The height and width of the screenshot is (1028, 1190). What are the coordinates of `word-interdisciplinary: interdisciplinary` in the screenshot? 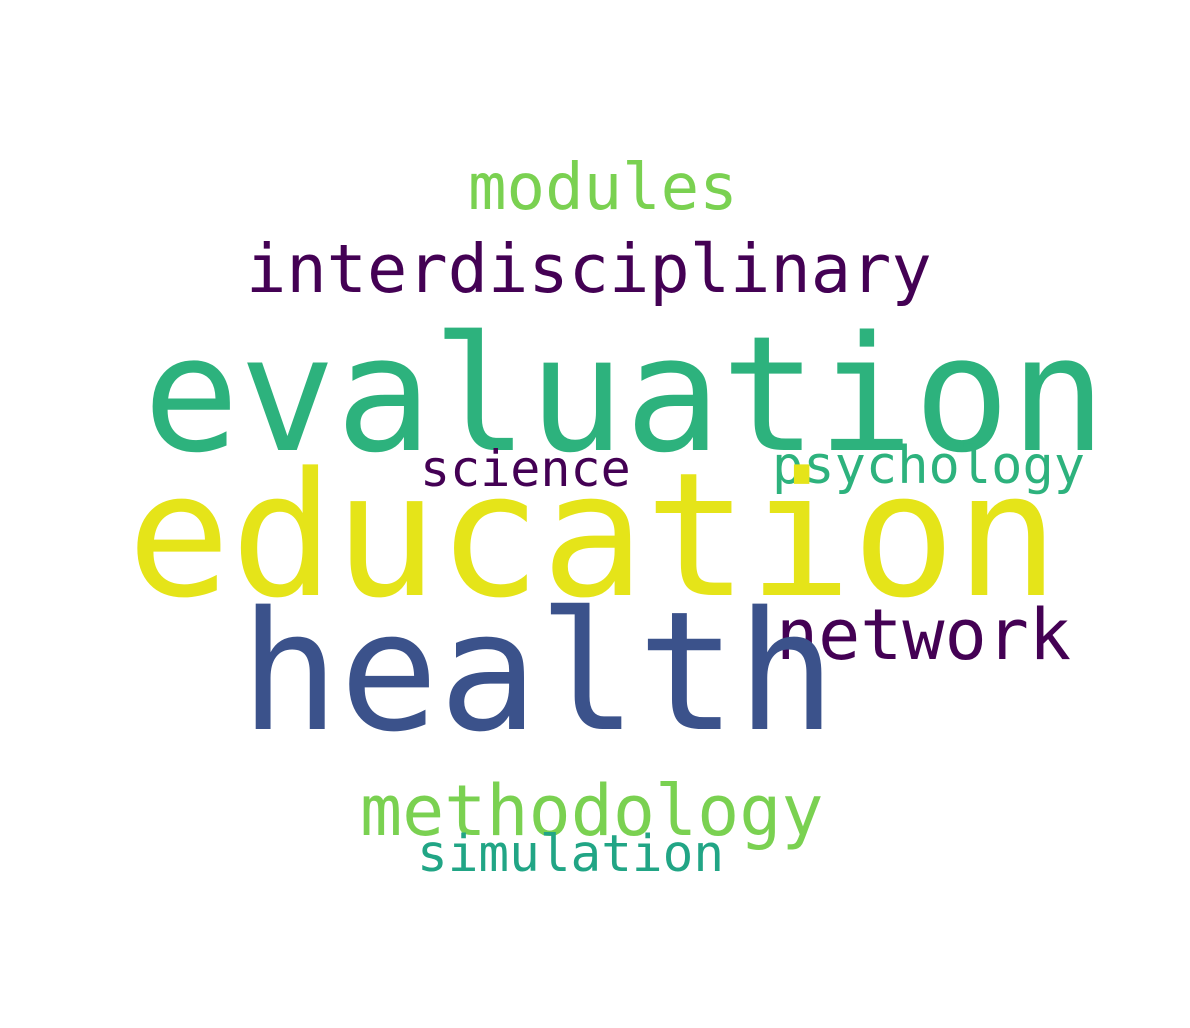 It's located at (589, 269).